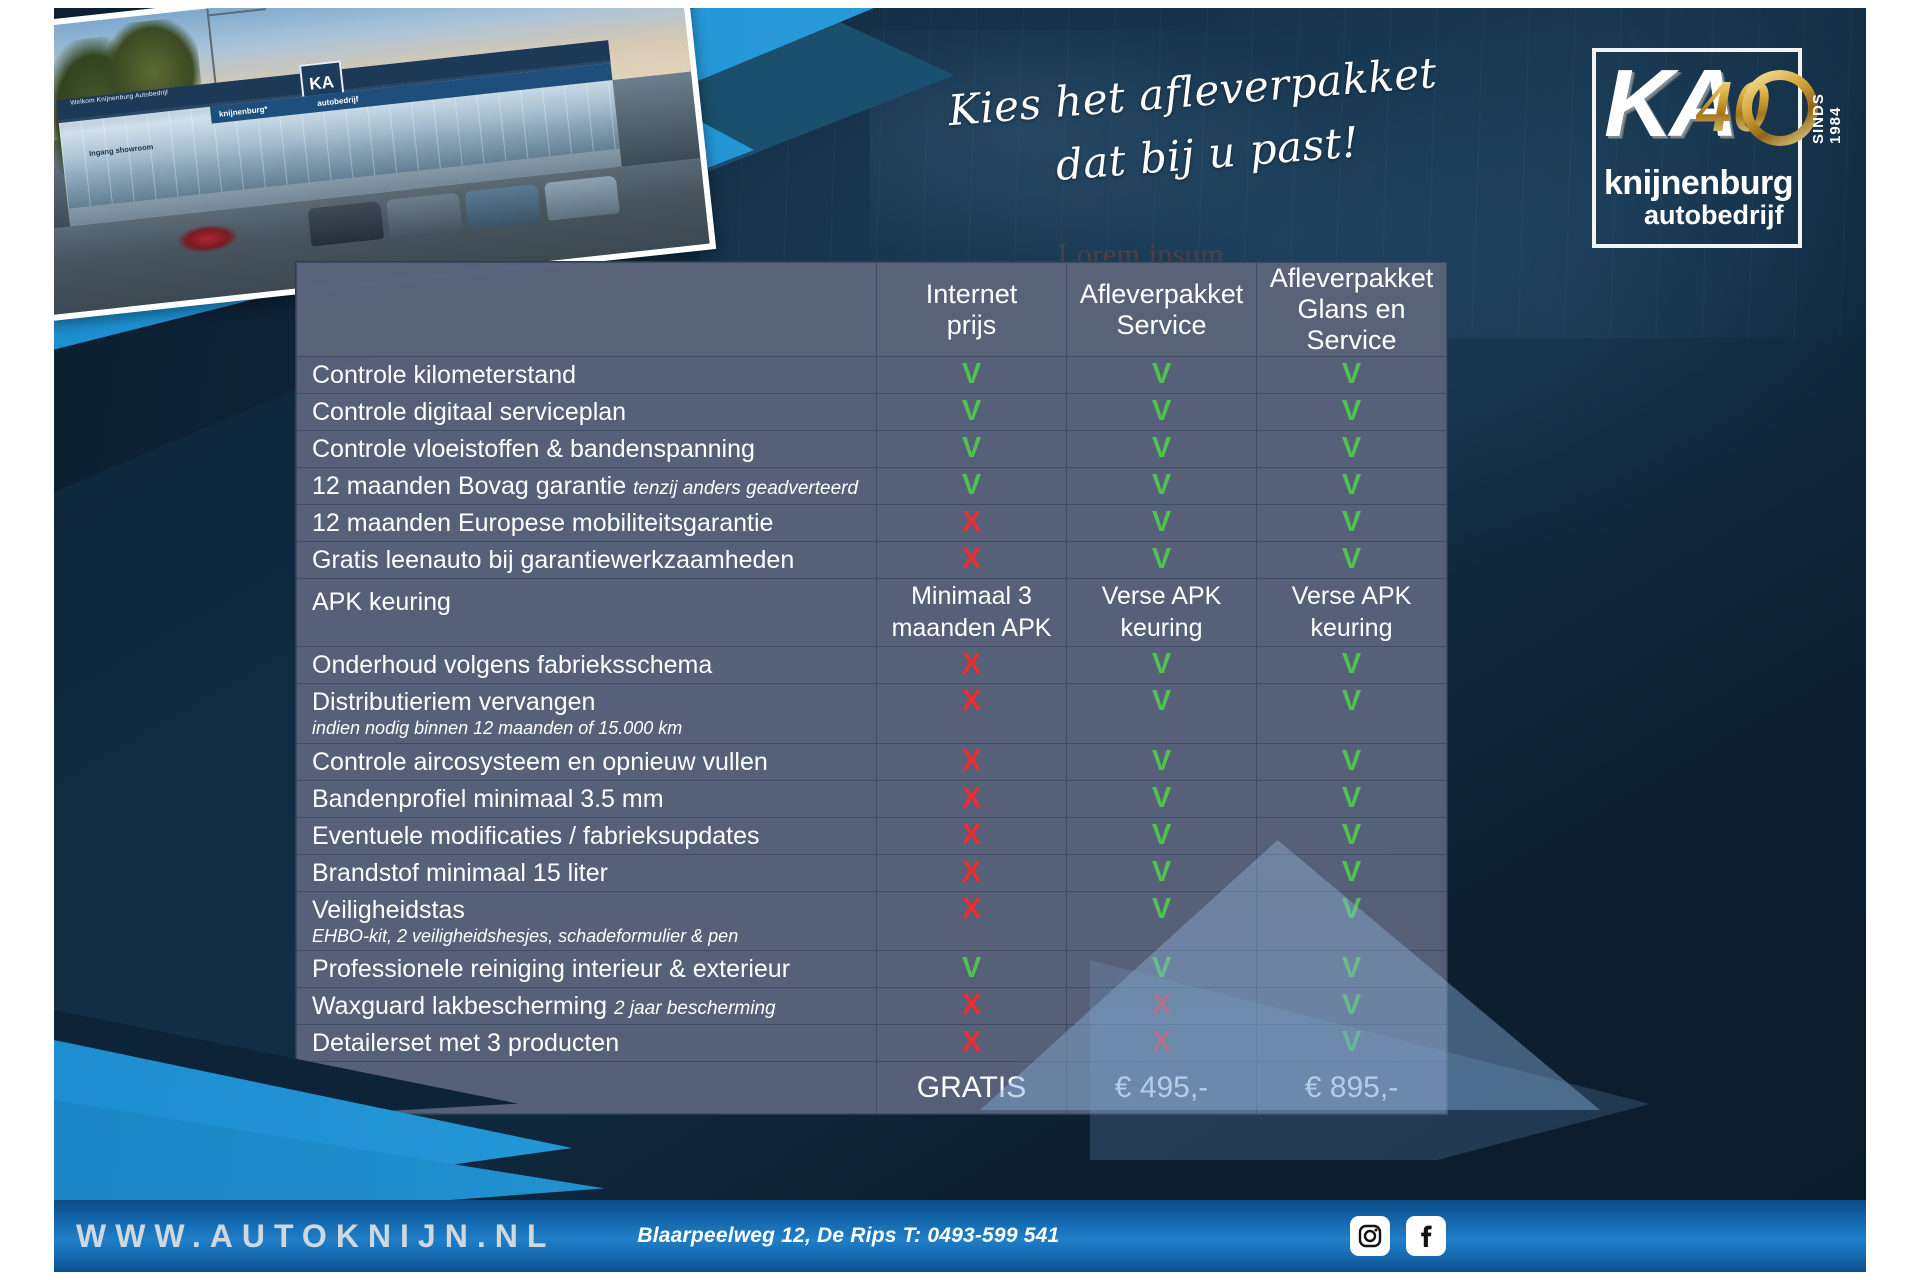 Image resolution: width=1920 pixels, height=1280 pixels. I want to click on feature-label: Onderhoud volgens fabrieksschema, so click(586, 665).